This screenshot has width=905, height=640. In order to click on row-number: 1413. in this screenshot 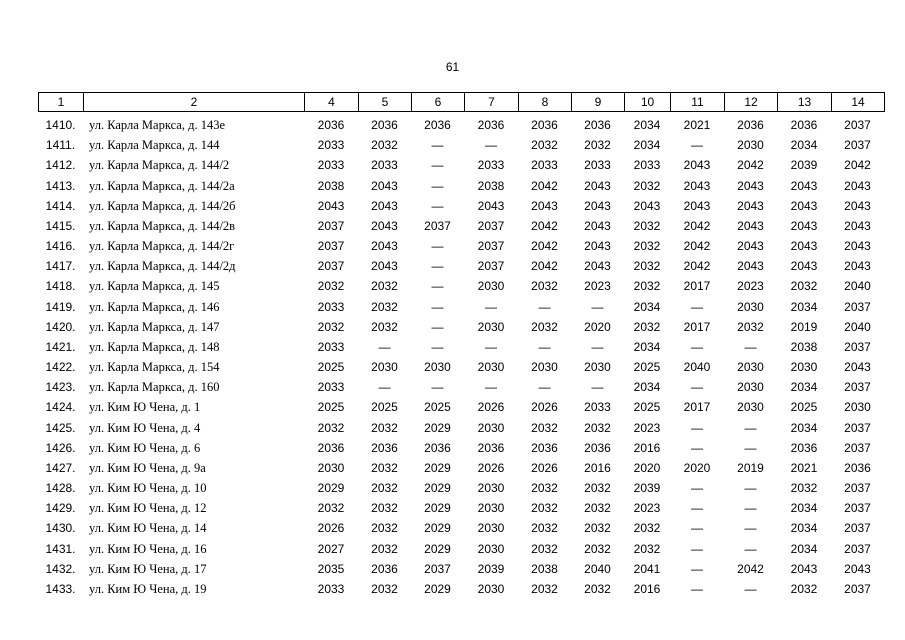, I will do `click(60, 185)`.